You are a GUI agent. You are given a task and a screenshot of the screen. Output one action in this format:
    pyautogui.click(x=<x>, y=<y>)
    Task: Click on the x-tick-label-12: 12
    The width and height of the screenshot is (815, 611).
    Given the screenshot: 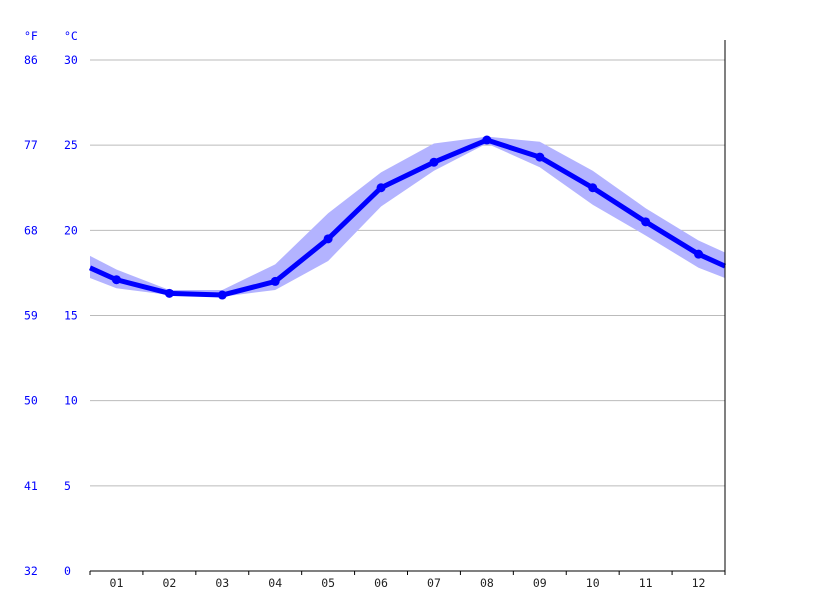 What is the action you would take?
    pyautogui.click(x=699, y=583)
    